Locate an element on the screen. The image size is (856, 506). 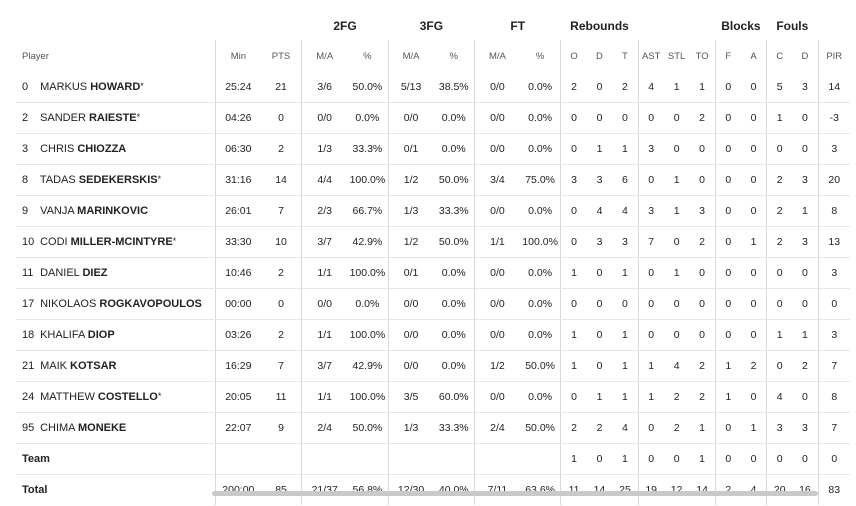
cell-2fg-pct: 33.3% is located at coordinates (368, 149).